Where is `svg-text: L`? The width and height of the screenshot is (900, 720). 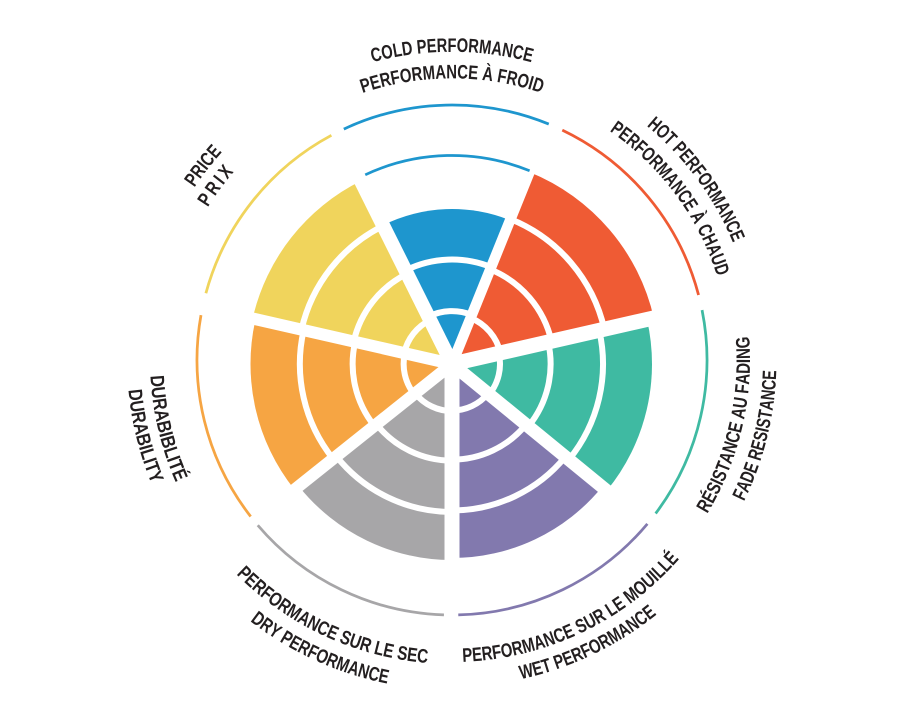 svg-text: L is located at coordinates (397, 50).